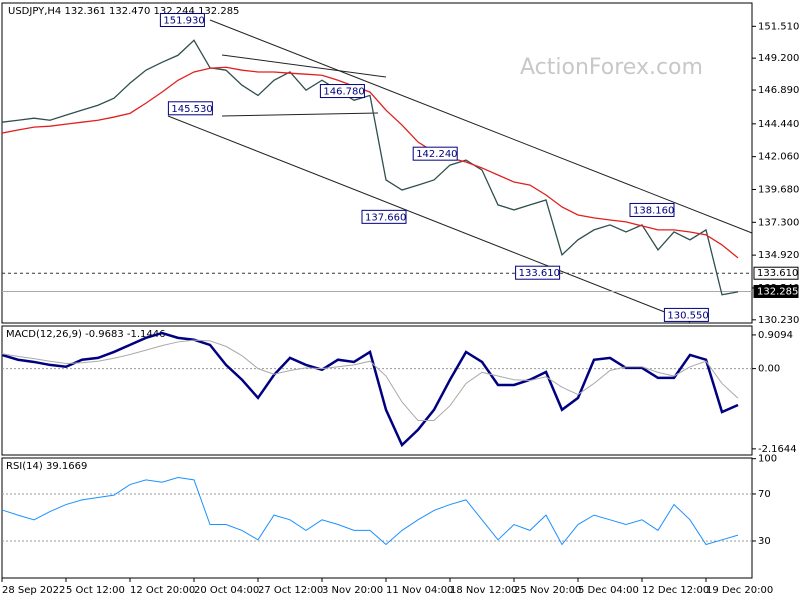 The width and height of the screenshot is (800, 600). Describe the element at coordinates (675, 590) in the screenshot. I see `x-tick-label: 12 Dec 12:00` at that location.